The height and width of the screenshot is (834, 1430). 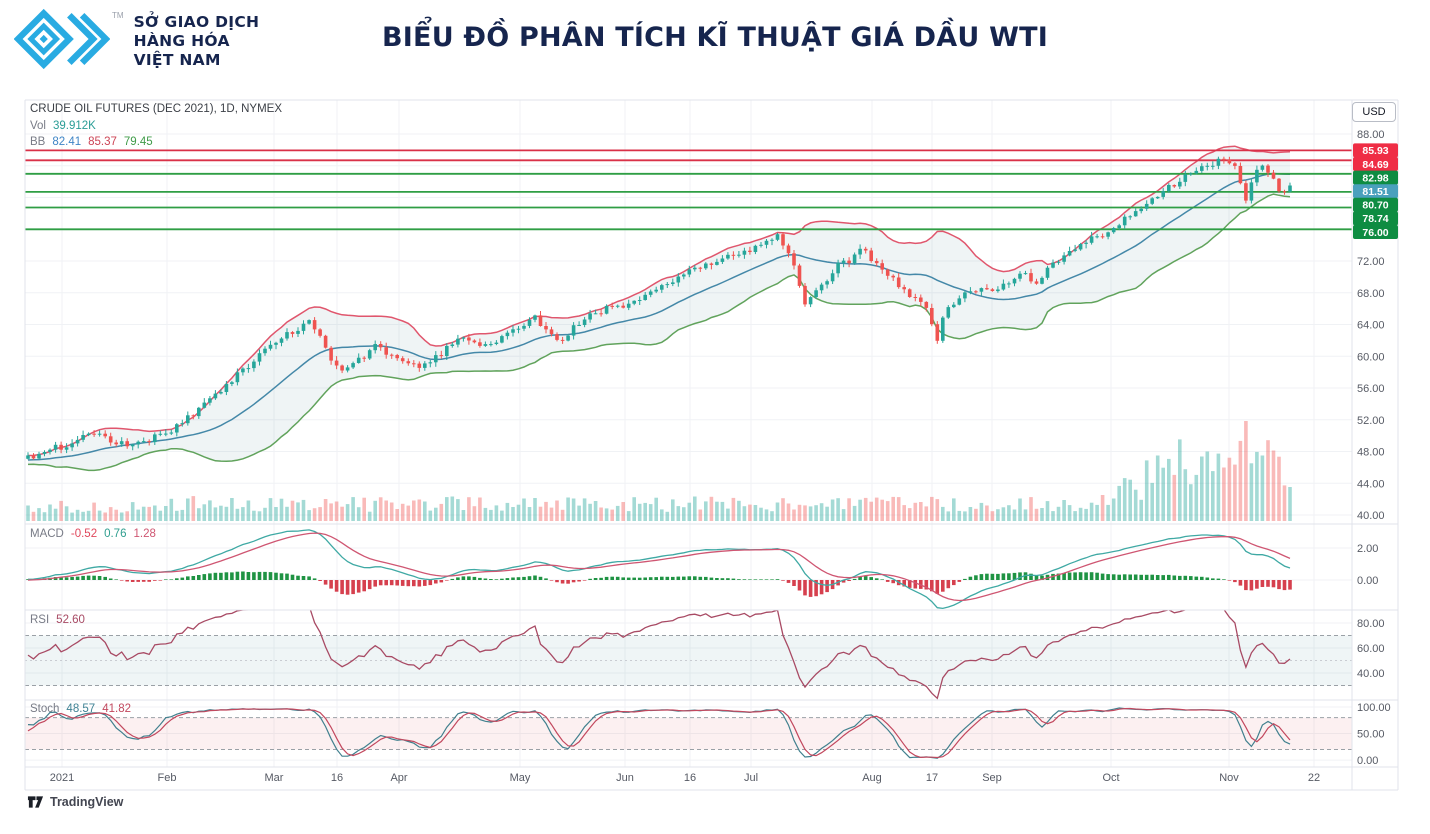 I want to click on rsi-pane, so click(x=688, y=655).